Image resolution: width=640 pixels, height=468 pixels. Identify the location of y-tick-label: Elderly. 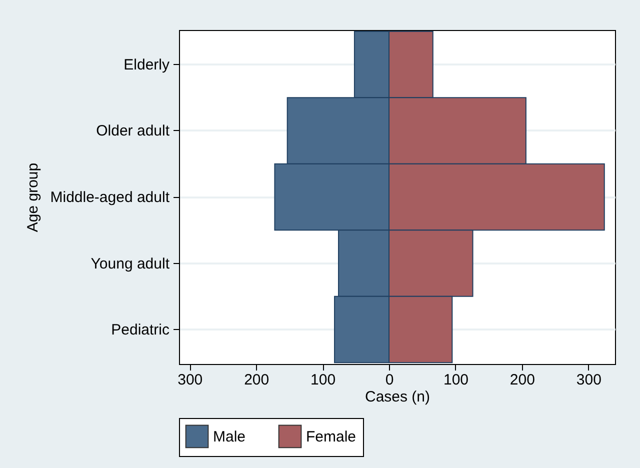
(147, 65).